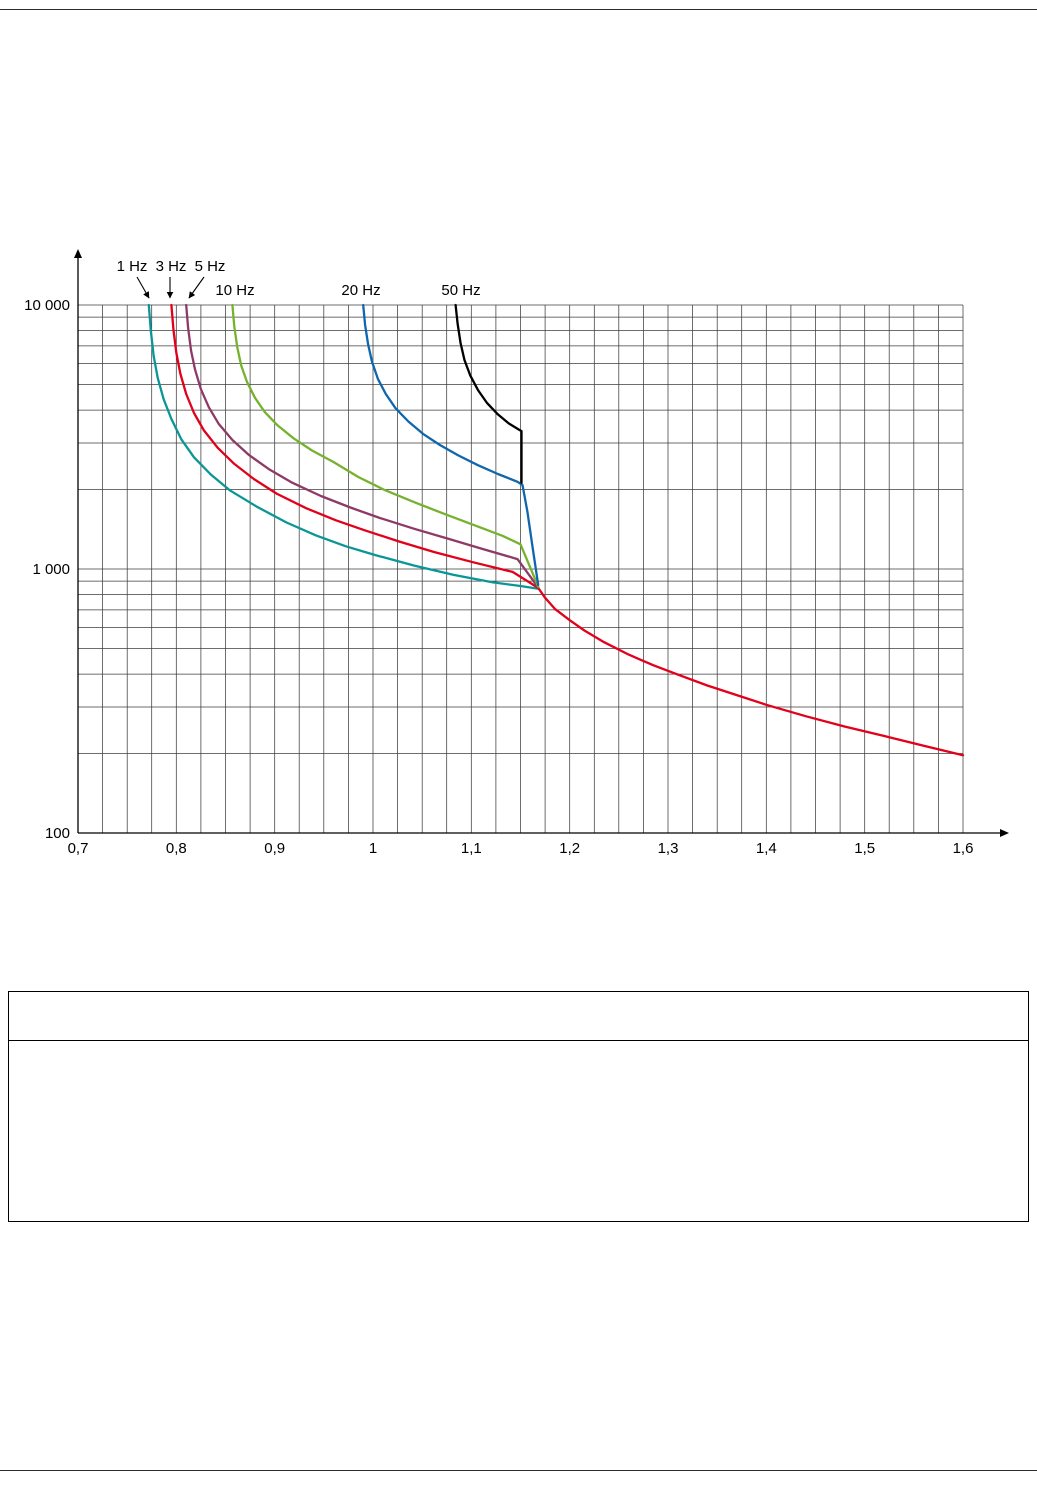  Describe the element at coordinates (78, 848) in the screenshot. I see `x-tick-label: 0,7` at that location.